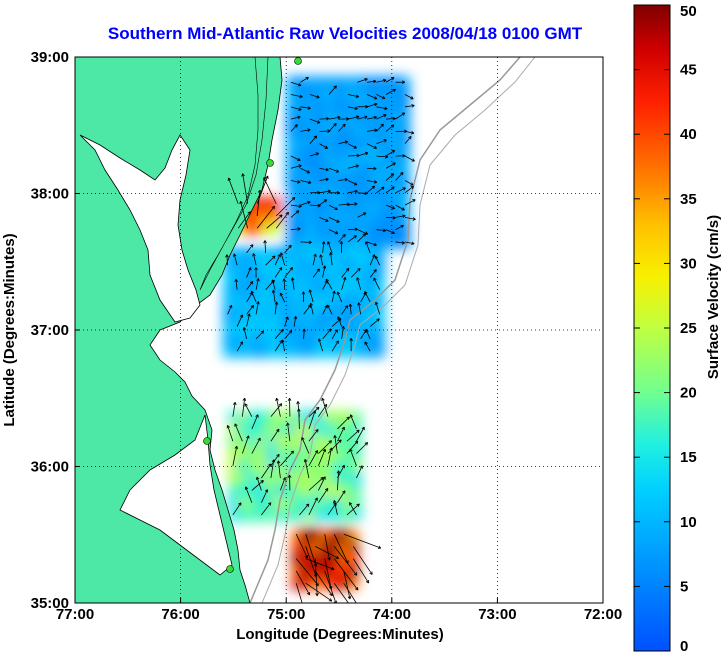 The height and width of the screenshot is (659, 724). Describe the element at coordinates (50, 194) in the screenshot. I see `y-tick-label: 38:00` at that location.